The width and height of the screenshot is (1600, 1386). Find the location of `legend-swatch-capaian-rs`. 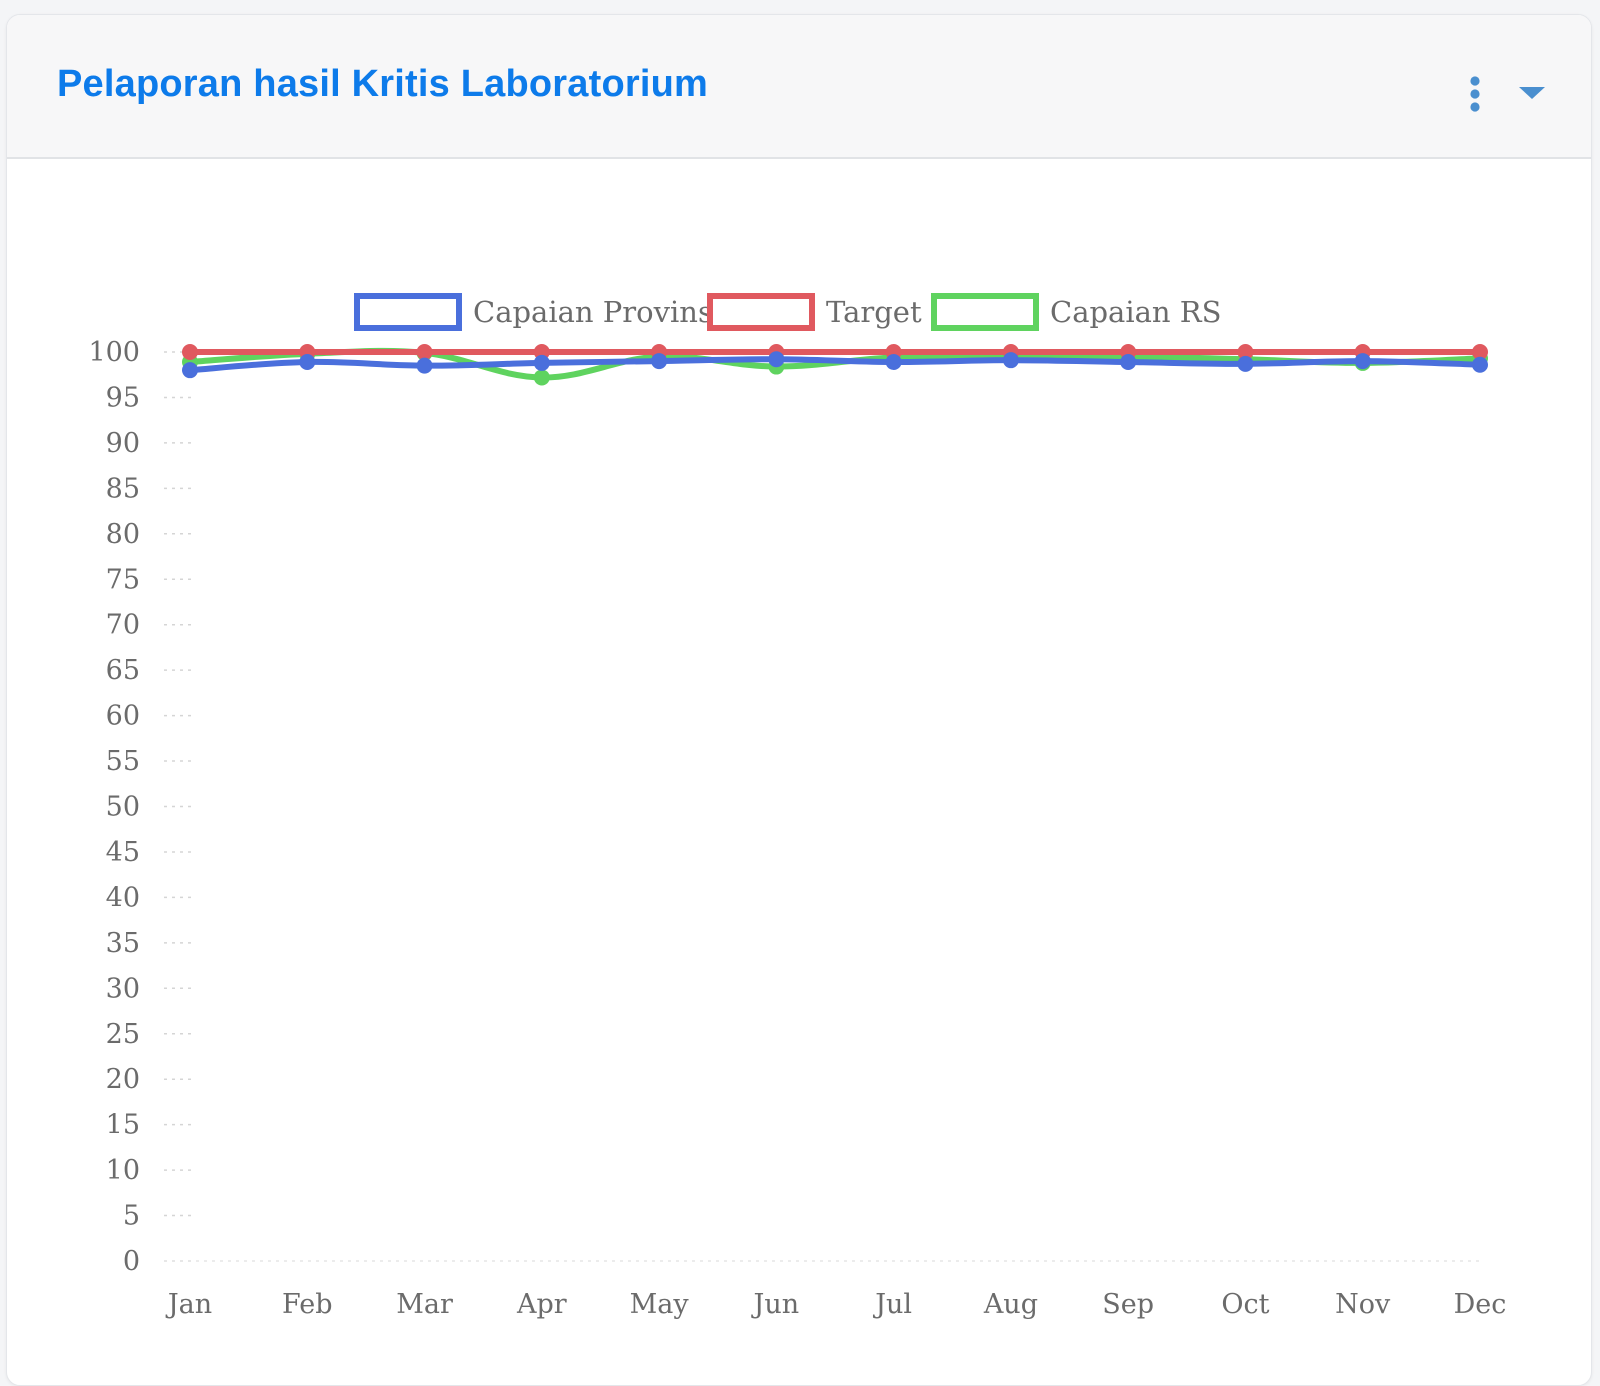

legend-swatch-capaian-rs is located at coordinates (985, 312).